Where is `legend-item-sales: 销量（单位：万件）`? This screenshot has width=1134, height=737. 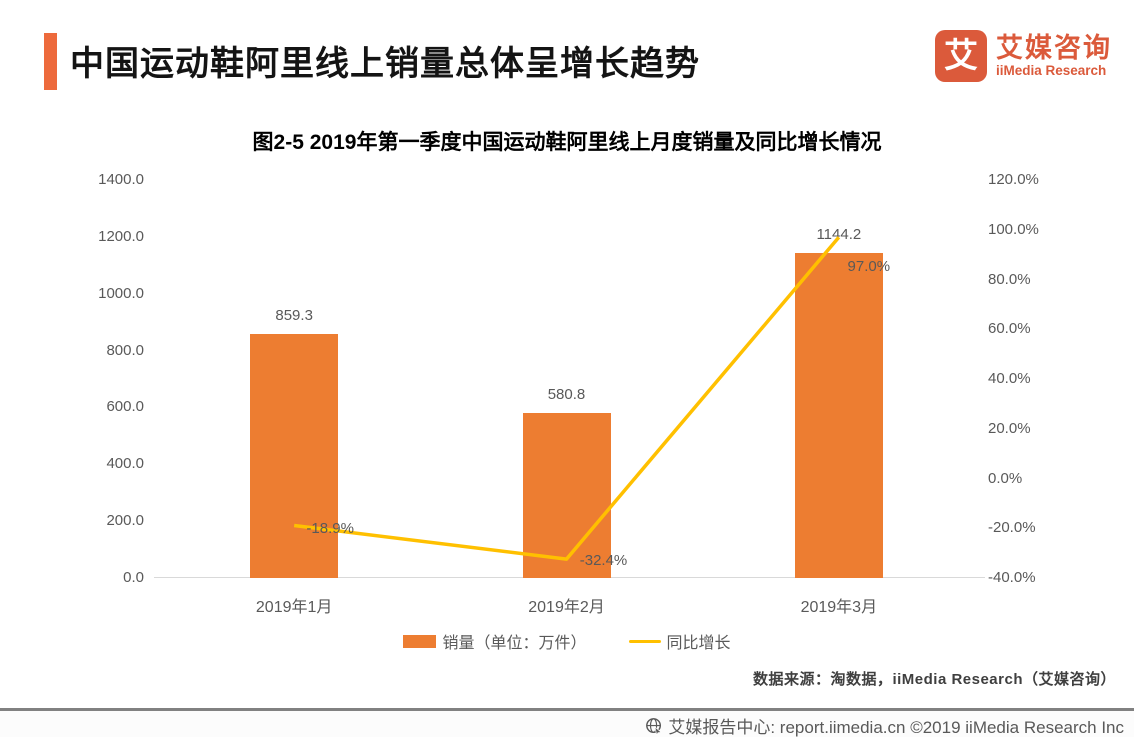
legend-item-sales: 销量（单位：万件） is located at coordinates (495, 641).